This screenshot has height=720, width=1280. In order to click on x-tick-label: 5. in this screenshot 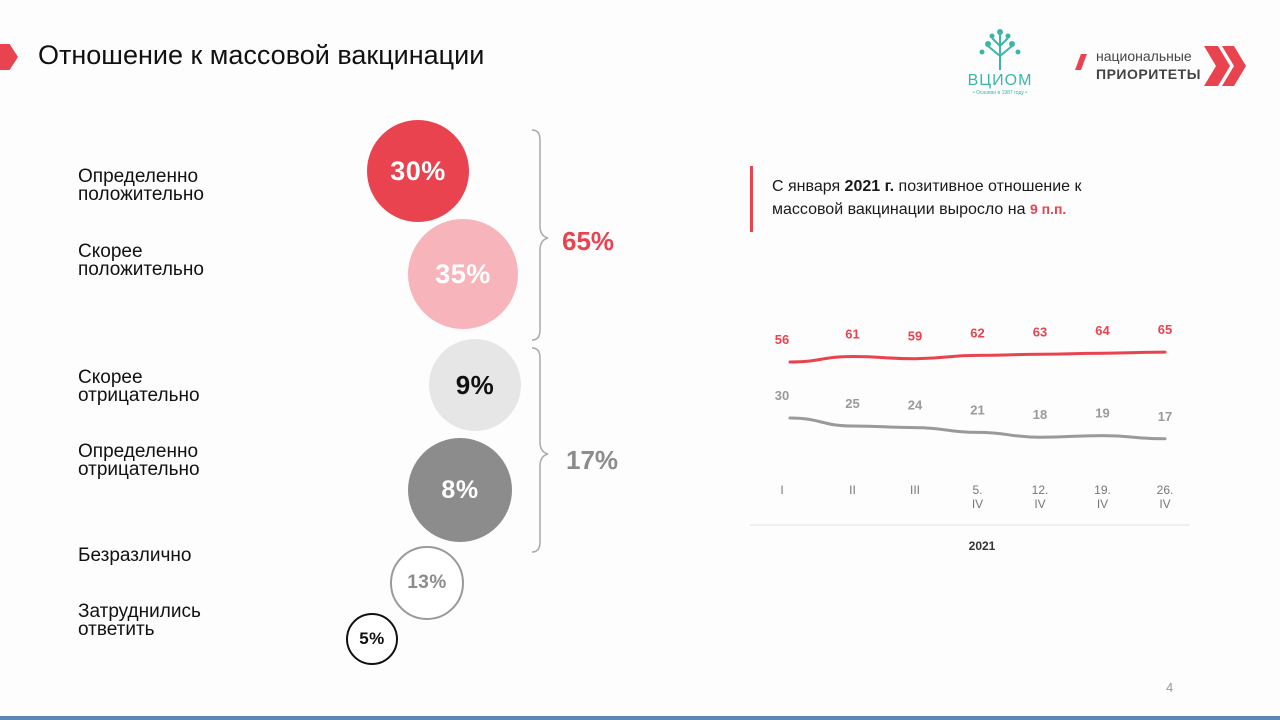, I will do `click(977, 490)`.